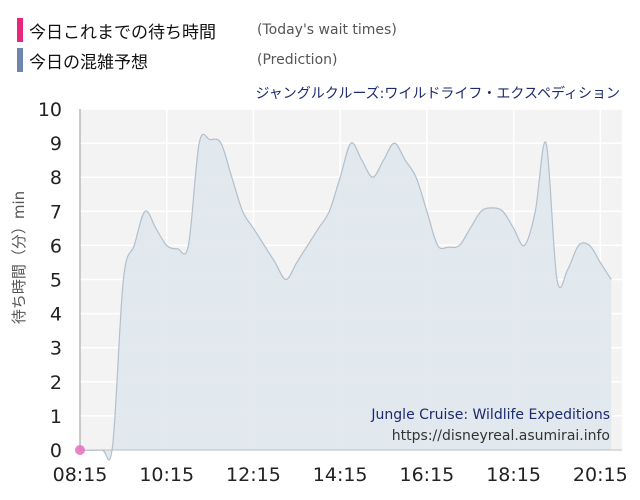  Describe the element at coordinates (80, 475) in the screenshot. I see `x-tick-label: 08:15` at that location.